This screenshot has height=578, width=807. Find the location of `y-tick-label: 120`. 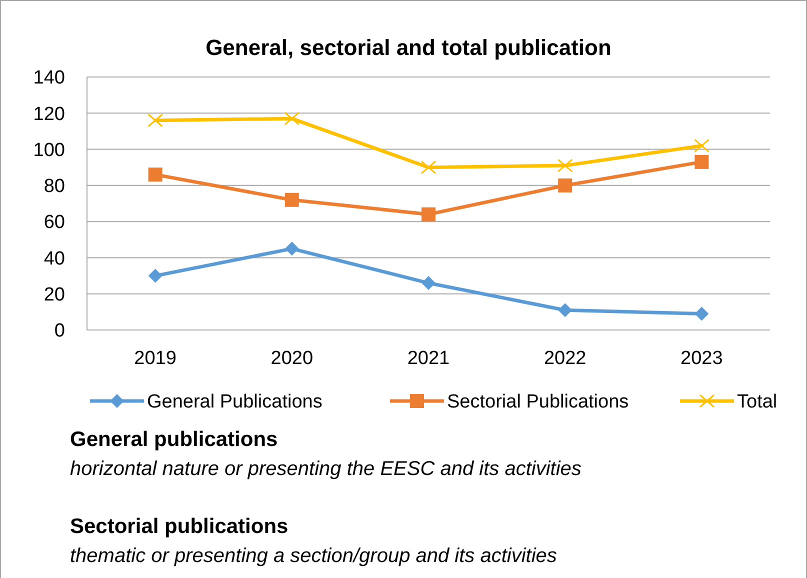

y-tick-label: 120 is located at coordinates (49, 114).